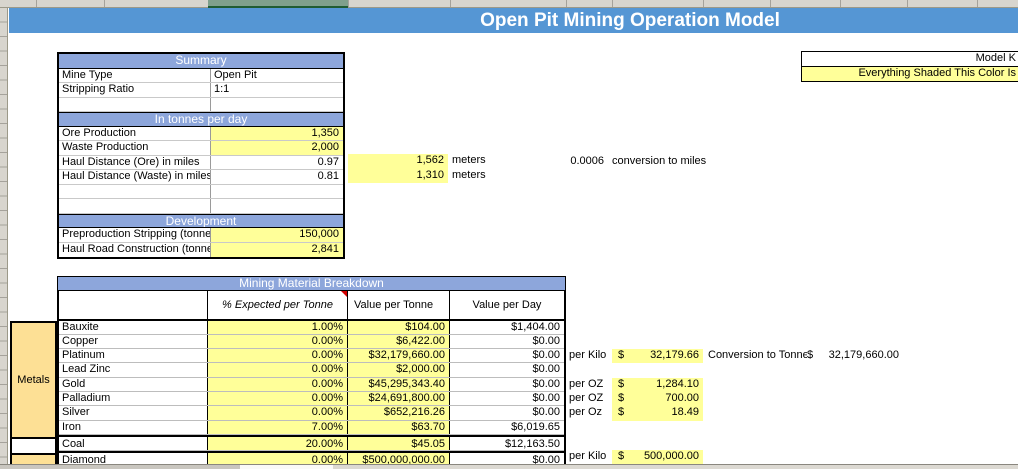  What do you see at coordinates (399, 304) in the screenshot?
I see `value-per-tonne-header: Value per Tonne` at bounding box center [399, 304].